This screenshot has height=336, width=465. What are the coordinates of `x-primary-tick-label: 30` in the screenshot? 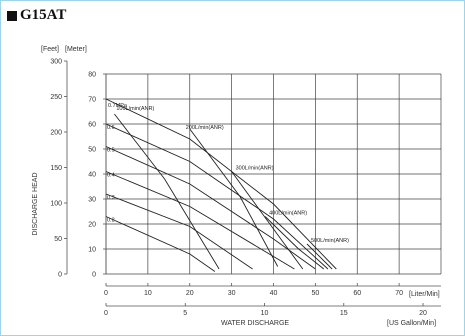 It's located at (232, 293).